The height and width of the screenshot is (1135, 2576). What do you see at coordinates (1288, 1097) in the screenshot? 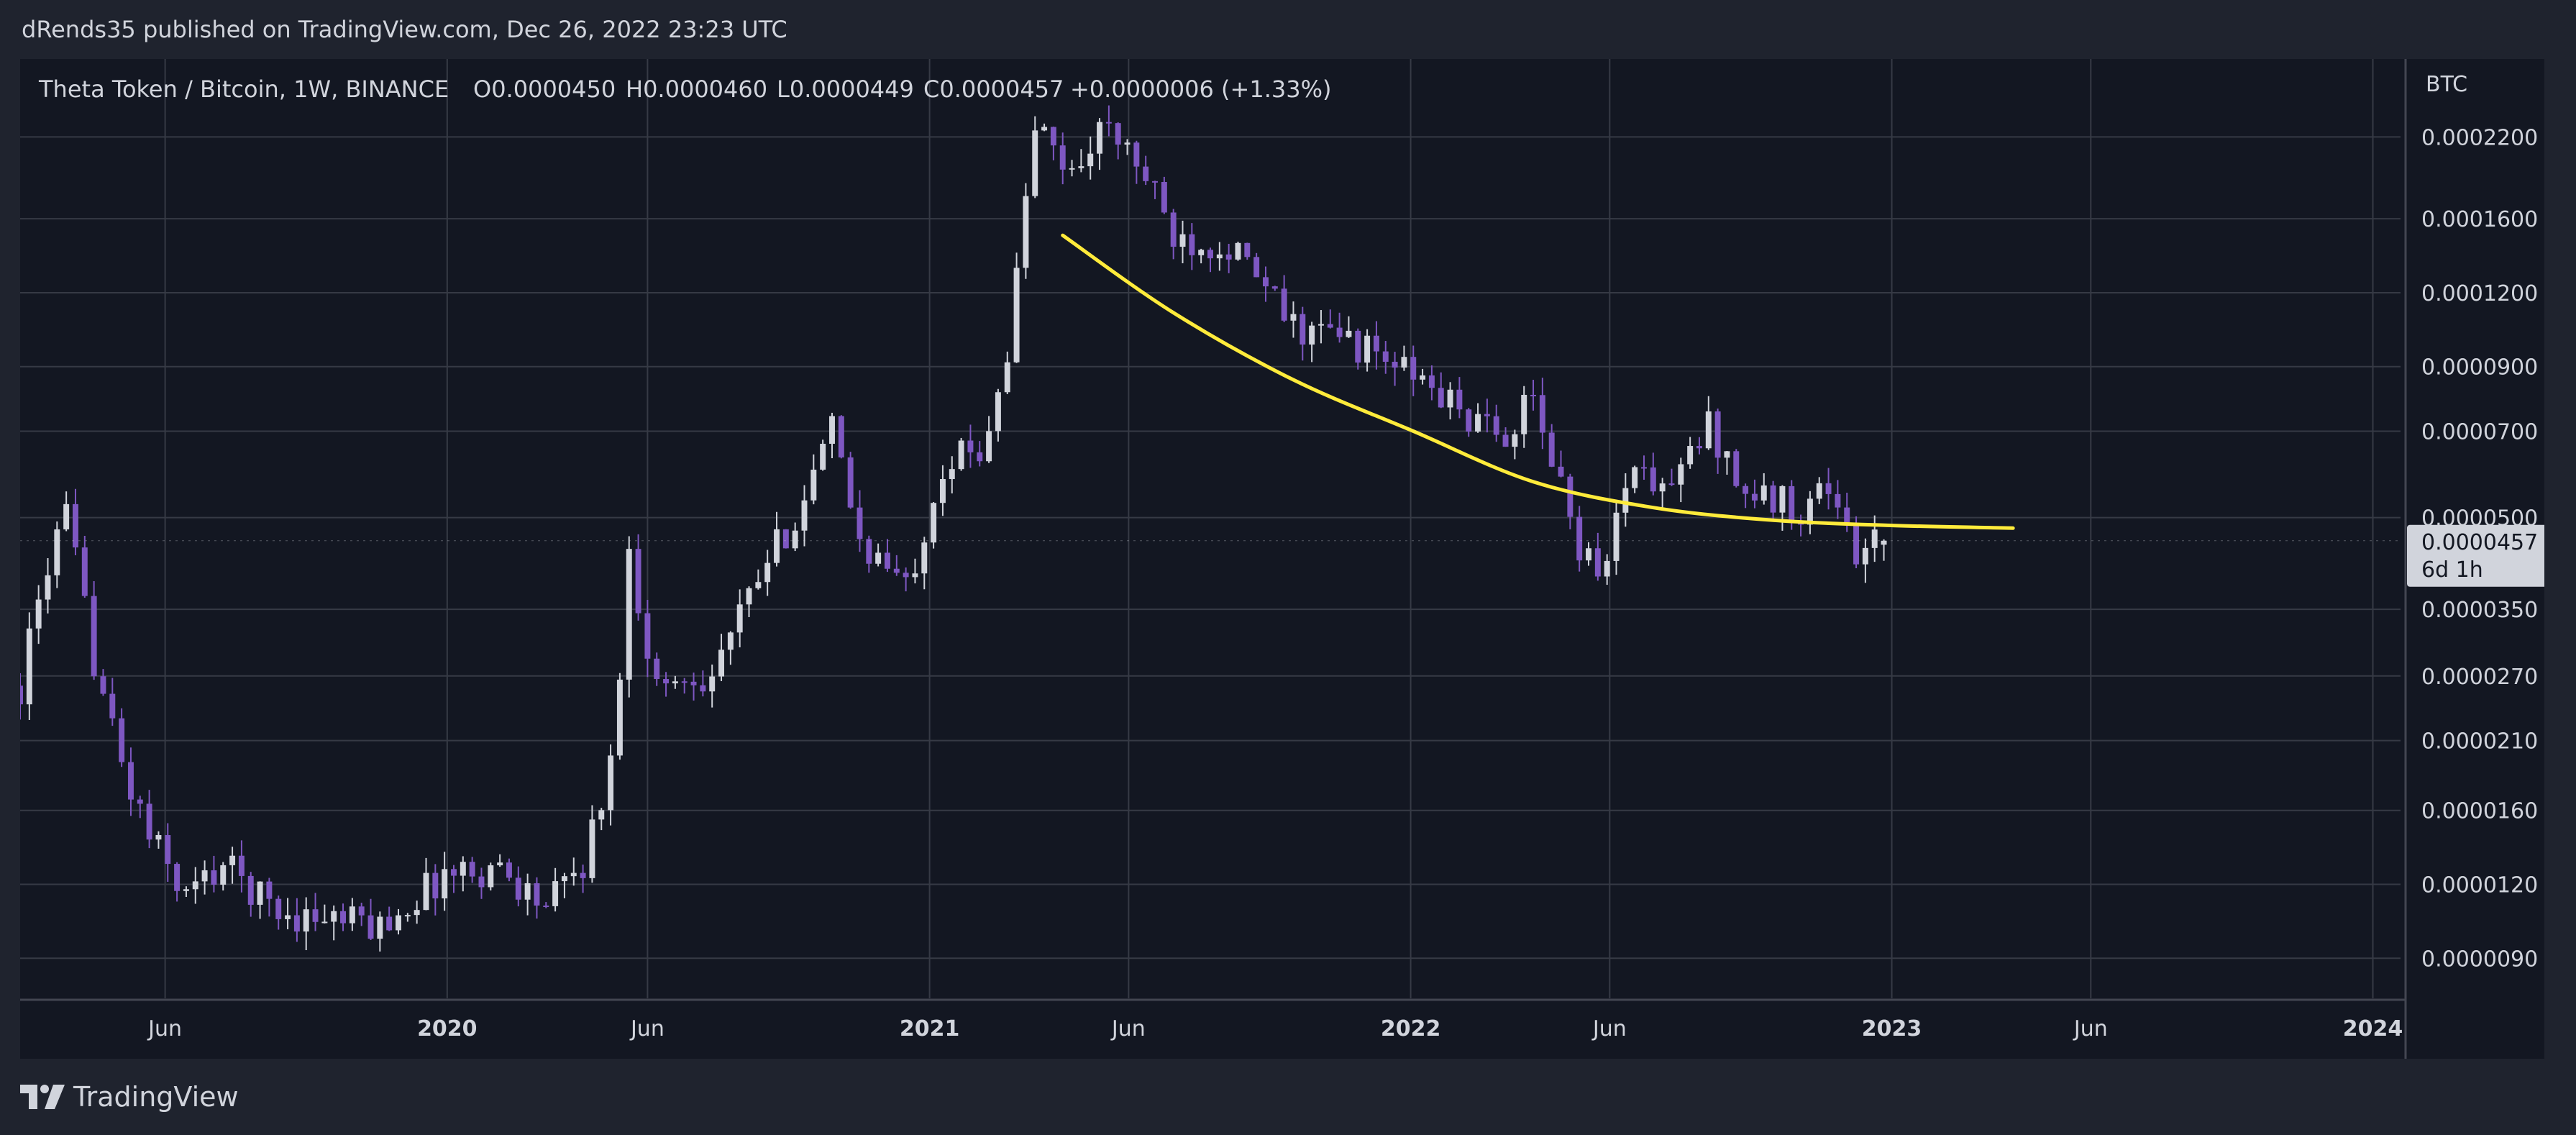
I see `footer-bar: TradingView` at bounding box center [1288, 1097].